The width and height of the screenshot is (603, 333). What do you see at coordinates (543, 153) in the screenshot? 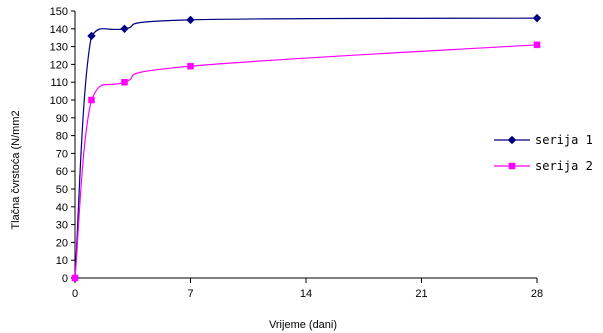
I see `legend: serija 1 serija 2` at bounding box center [543, 153].